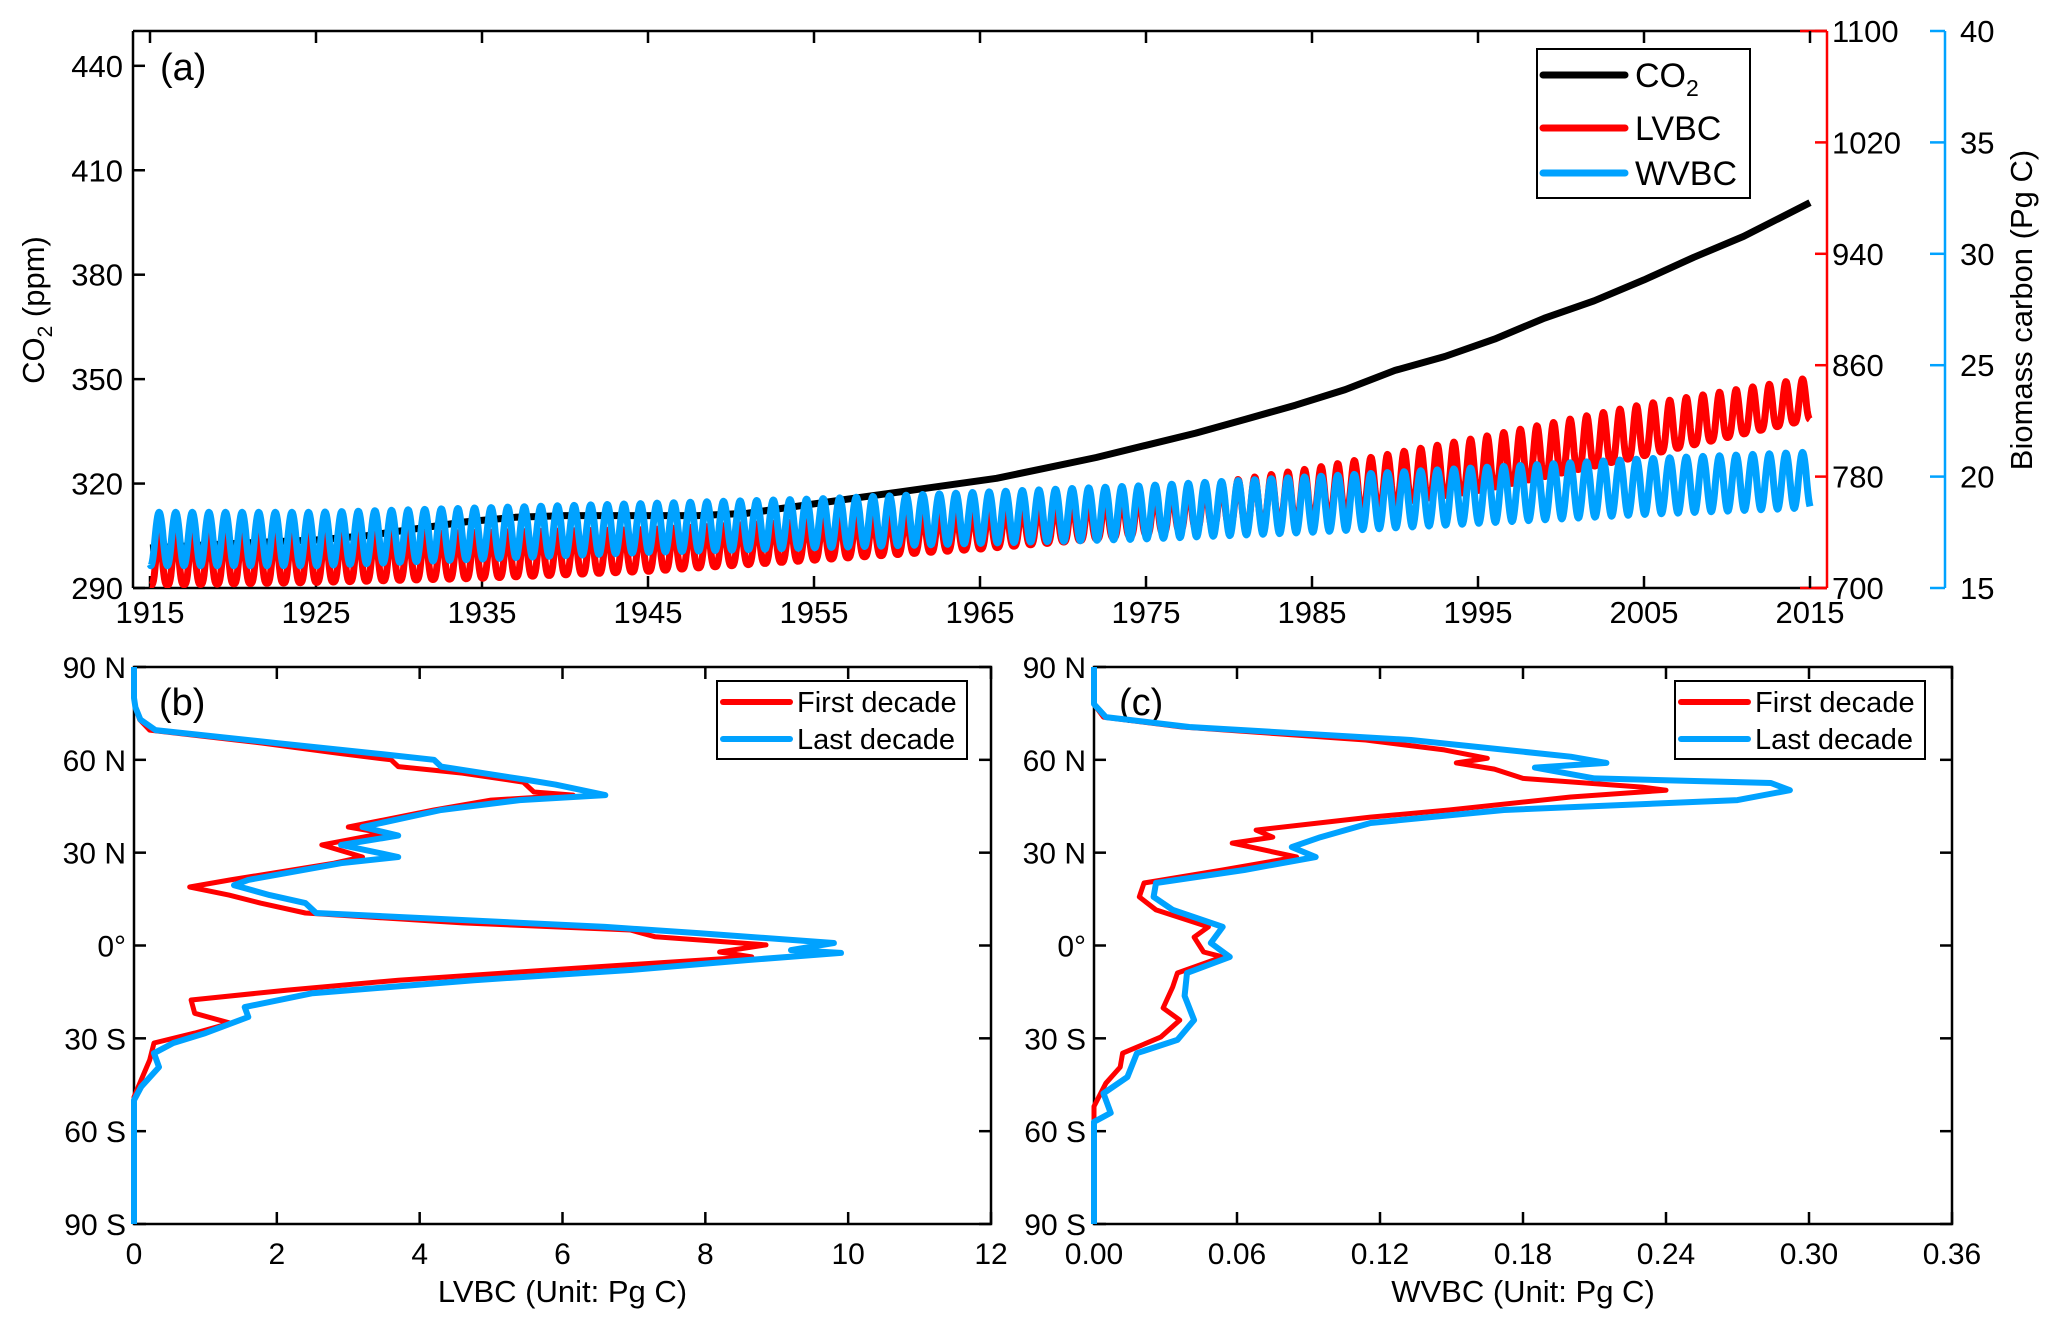 The height and width of the screenshot is (1322, 2067). What do you see at coordinates (1686, 174) in the screenshot?
I see `legend-label-wvbc: WVBC` at bounding box center [1686, 174].